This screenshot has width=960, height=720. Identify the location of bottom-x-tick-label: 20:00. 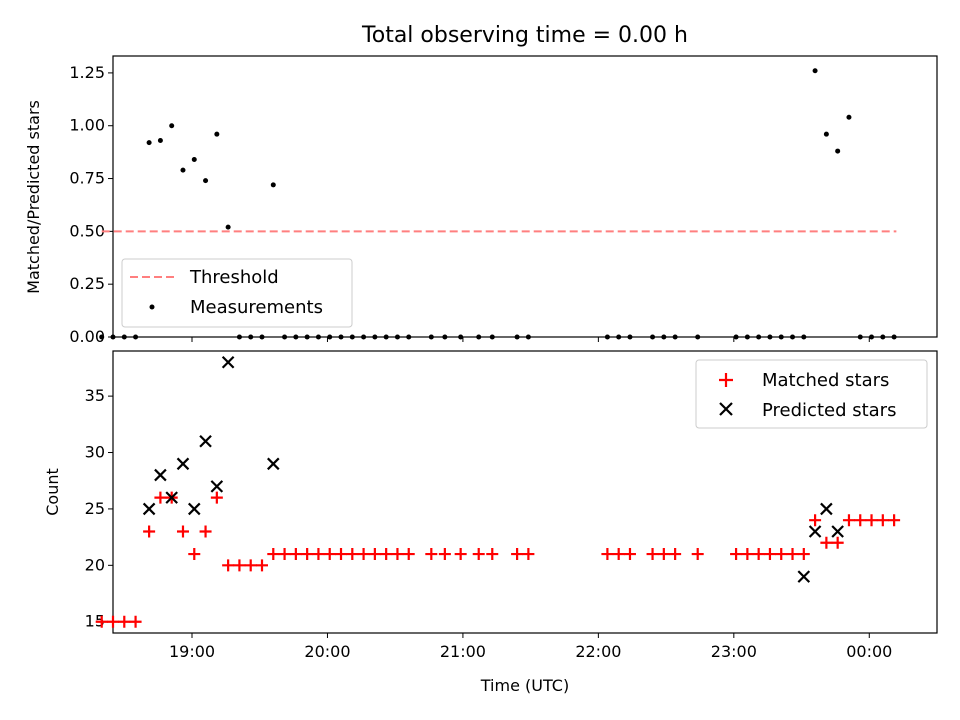
(327, 651).